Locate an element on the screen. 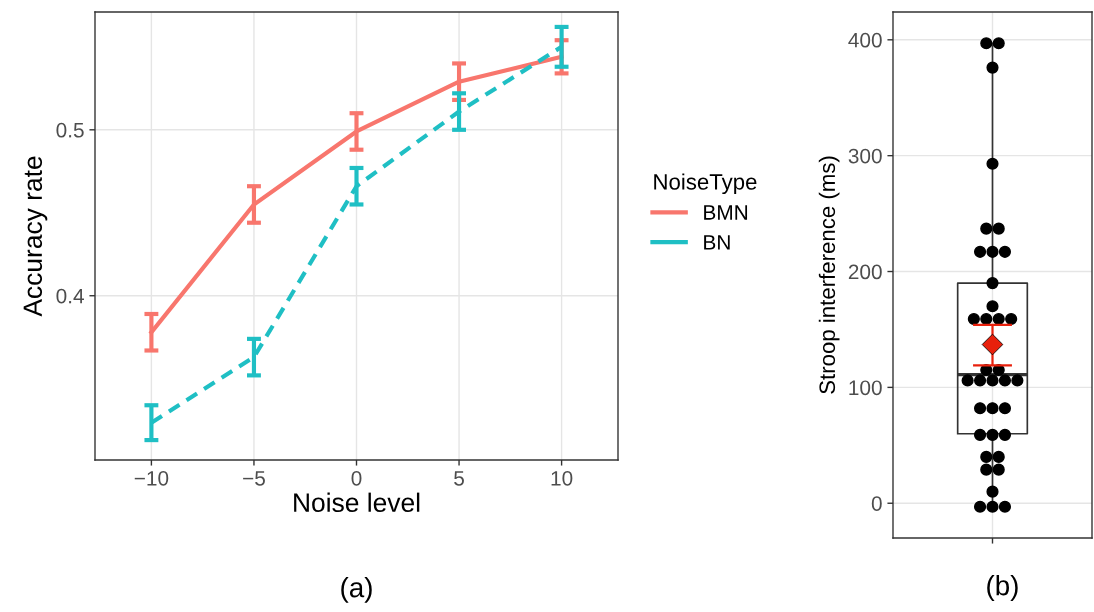 Image resolution: width=1094 pixels, height=612 pixels. x-tick-label: 0 is located at coordinates (356, 478).